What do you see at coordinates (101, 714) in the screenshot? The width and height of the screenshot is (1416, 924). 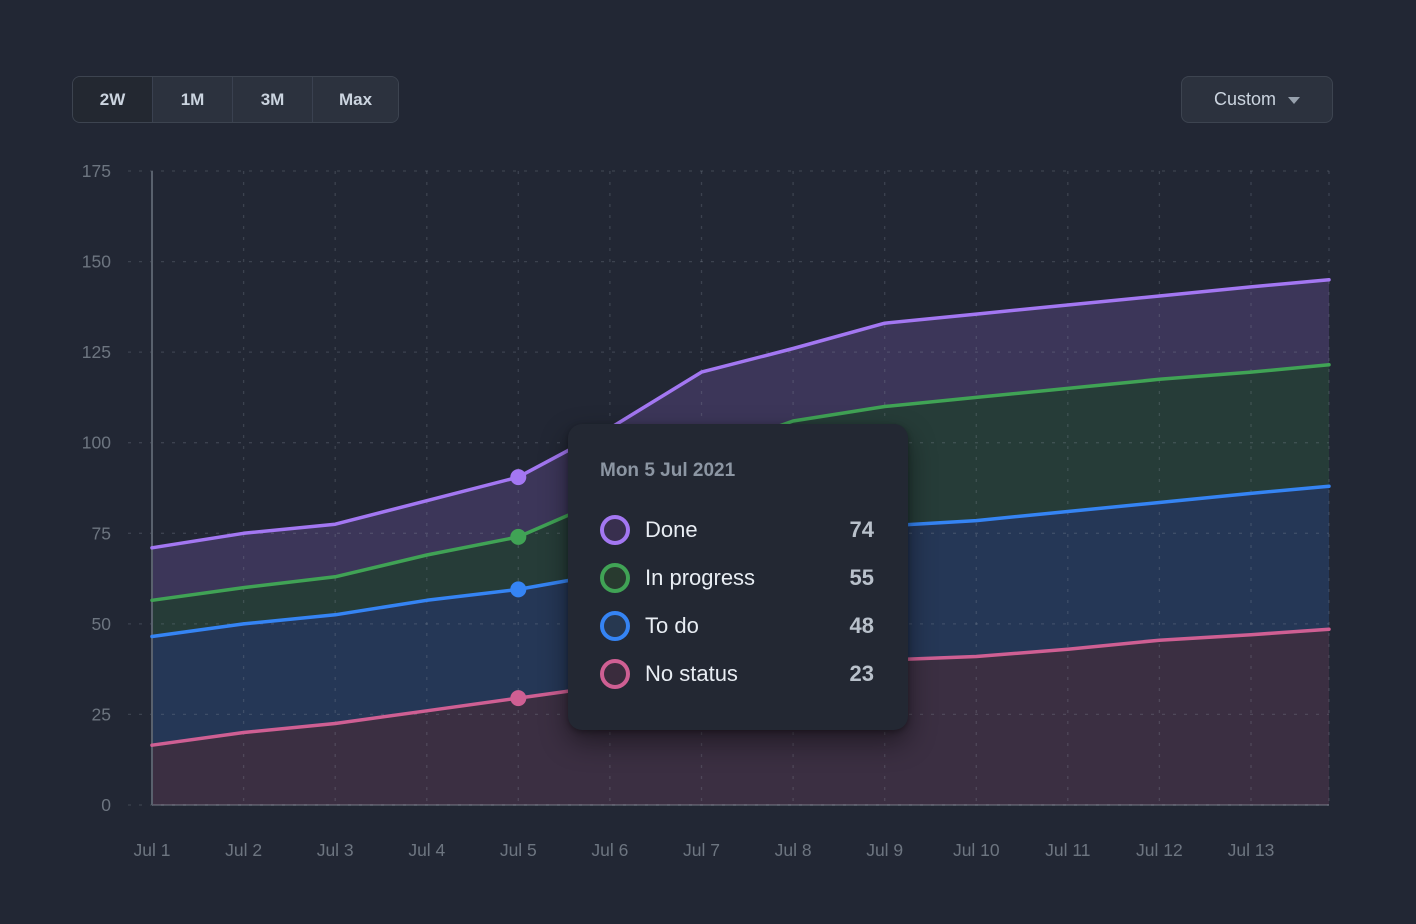 I see `y-tick-label: 25` at bounding box center [101, 714].